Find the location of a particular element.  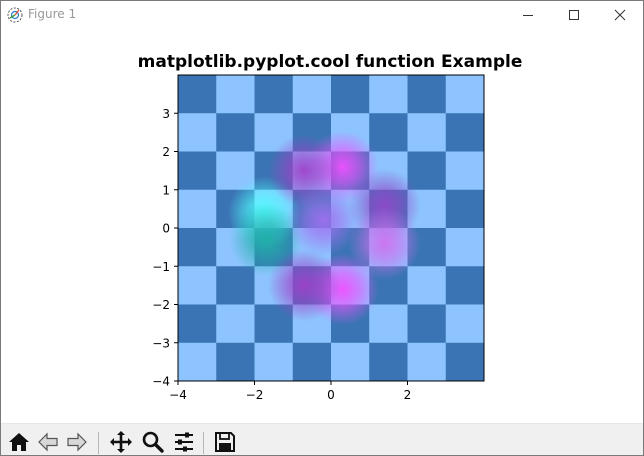

home-button is located at coordinates (19, 441).